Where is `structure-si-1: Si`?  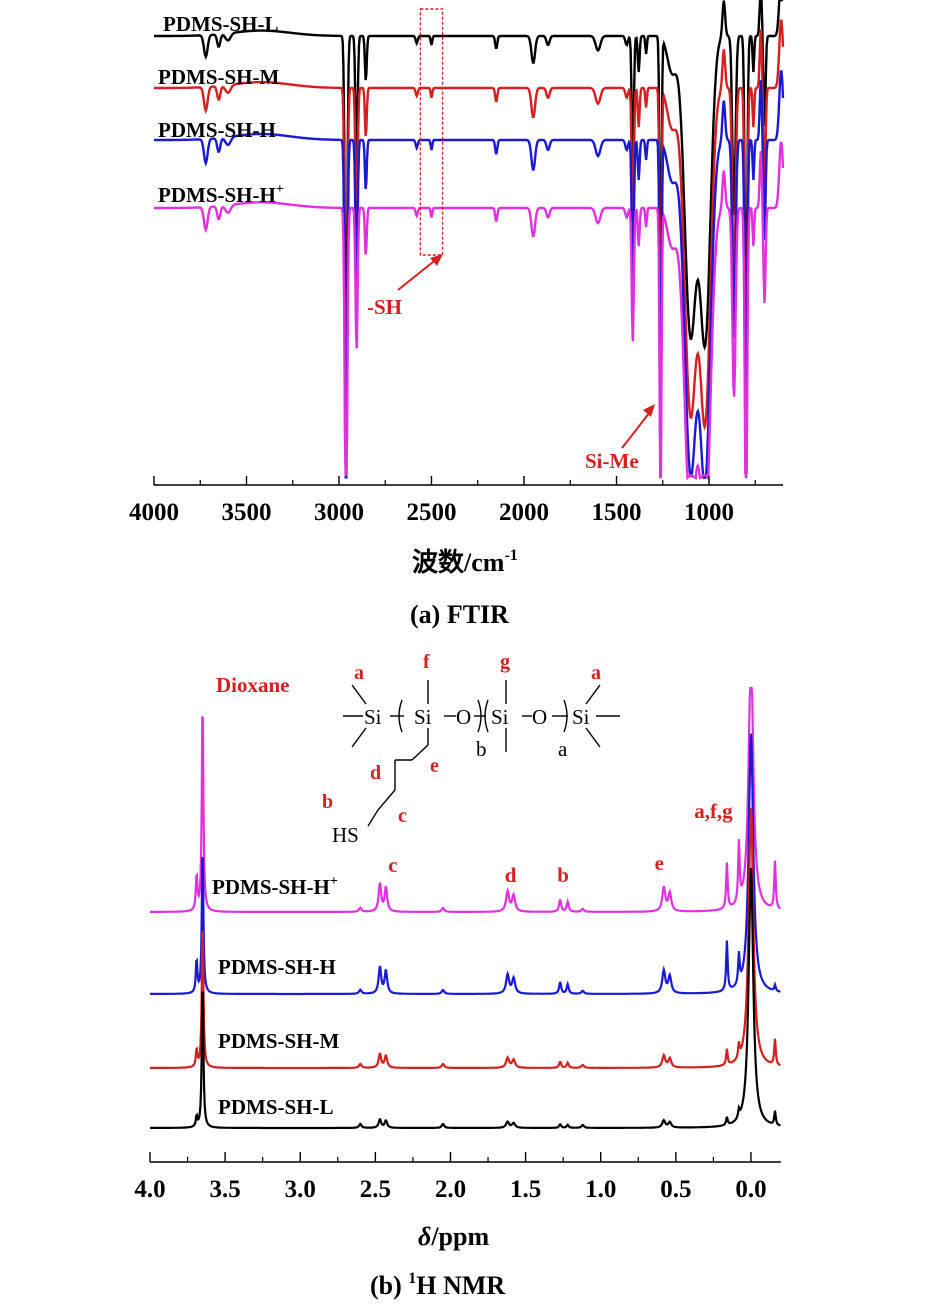 structure-si-1: Si is located at coordinates (373, 717).